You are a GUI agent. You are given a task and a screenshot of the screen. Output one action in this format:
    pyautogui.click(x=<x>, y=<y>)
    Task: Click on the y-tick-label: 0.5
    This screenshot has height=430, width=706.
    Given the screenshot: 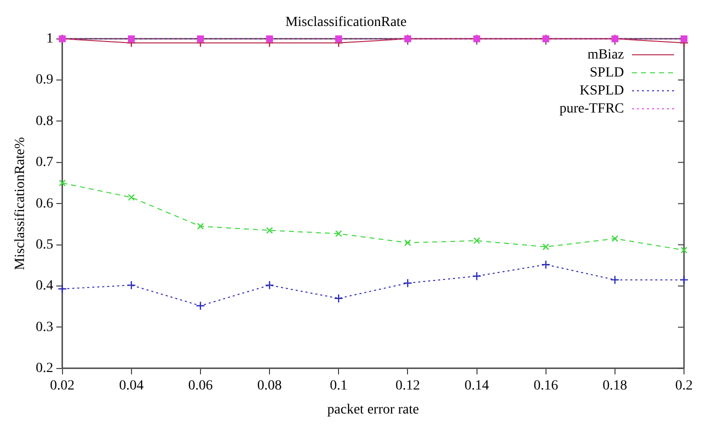 What is the action you would take?
    pyautogui.click(x=45, y=244)
    